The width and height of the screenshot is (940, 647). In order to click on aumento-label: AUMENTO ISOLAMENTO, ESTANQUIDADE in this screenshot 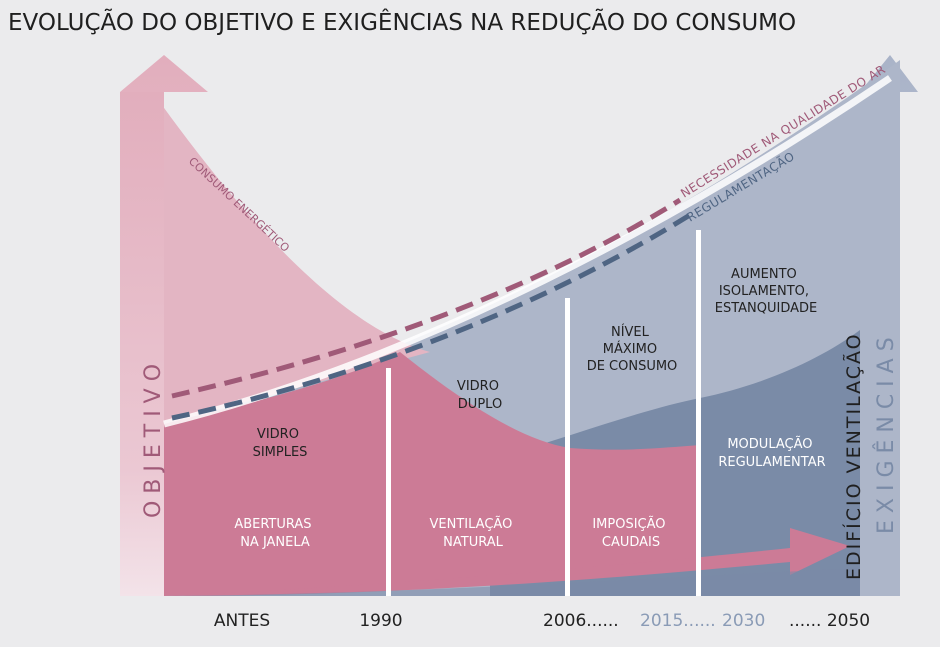, I will do `click(766, 291)`.